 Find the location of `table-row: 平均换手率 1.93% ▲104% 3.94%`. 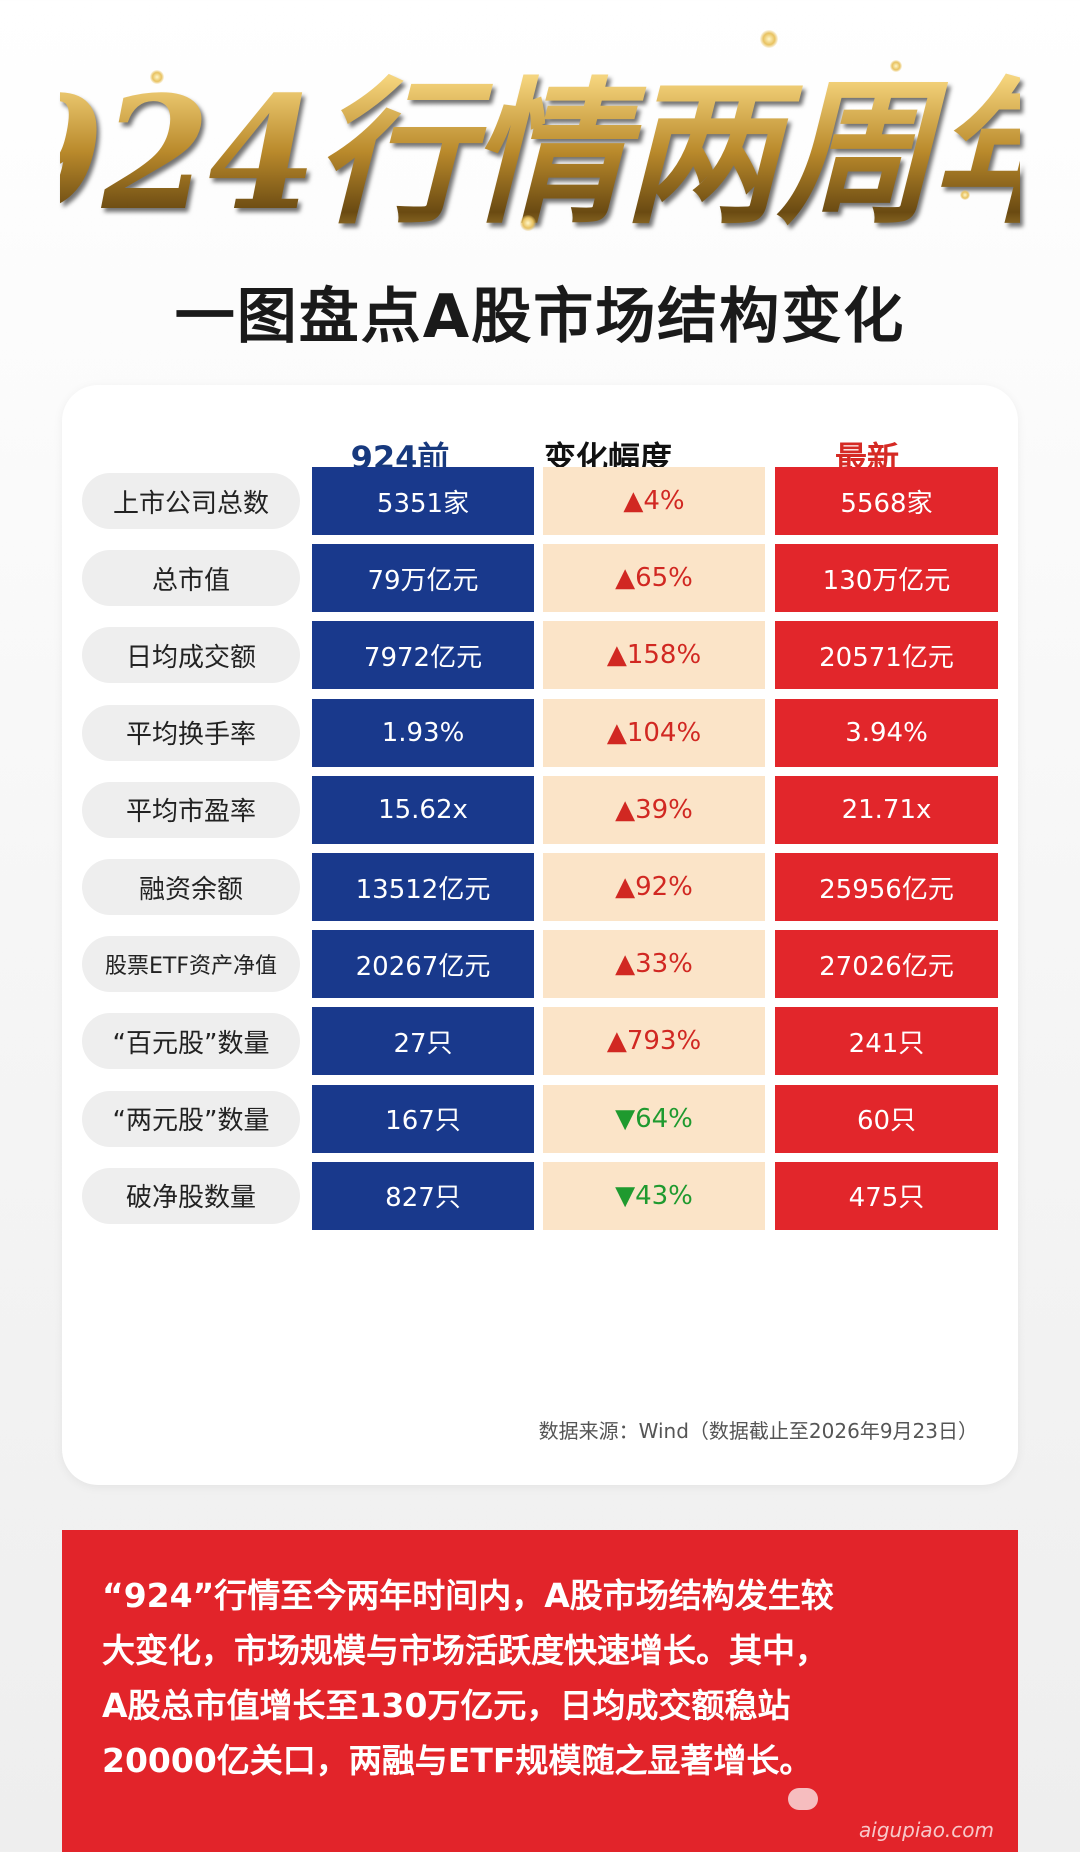

table-row: 平均换手率 1.93% ▲104% 3.94% is located at coordinates (540, 732).